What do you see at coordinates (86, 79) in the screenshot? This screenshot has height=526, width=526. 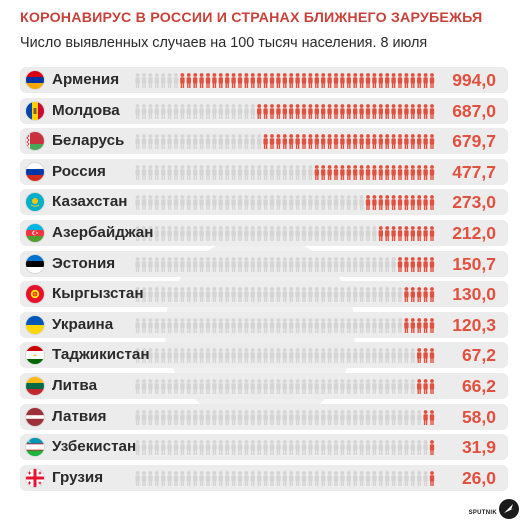 I see `country-label: Армения` at bounding box center [86, 79].